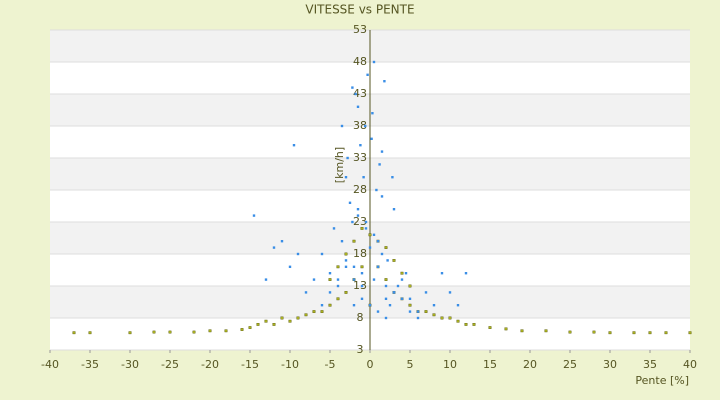 Image resolution: width=720 pixels, height=400 pixels. I want to click on y-tick-label: 28, so click(360, 189).